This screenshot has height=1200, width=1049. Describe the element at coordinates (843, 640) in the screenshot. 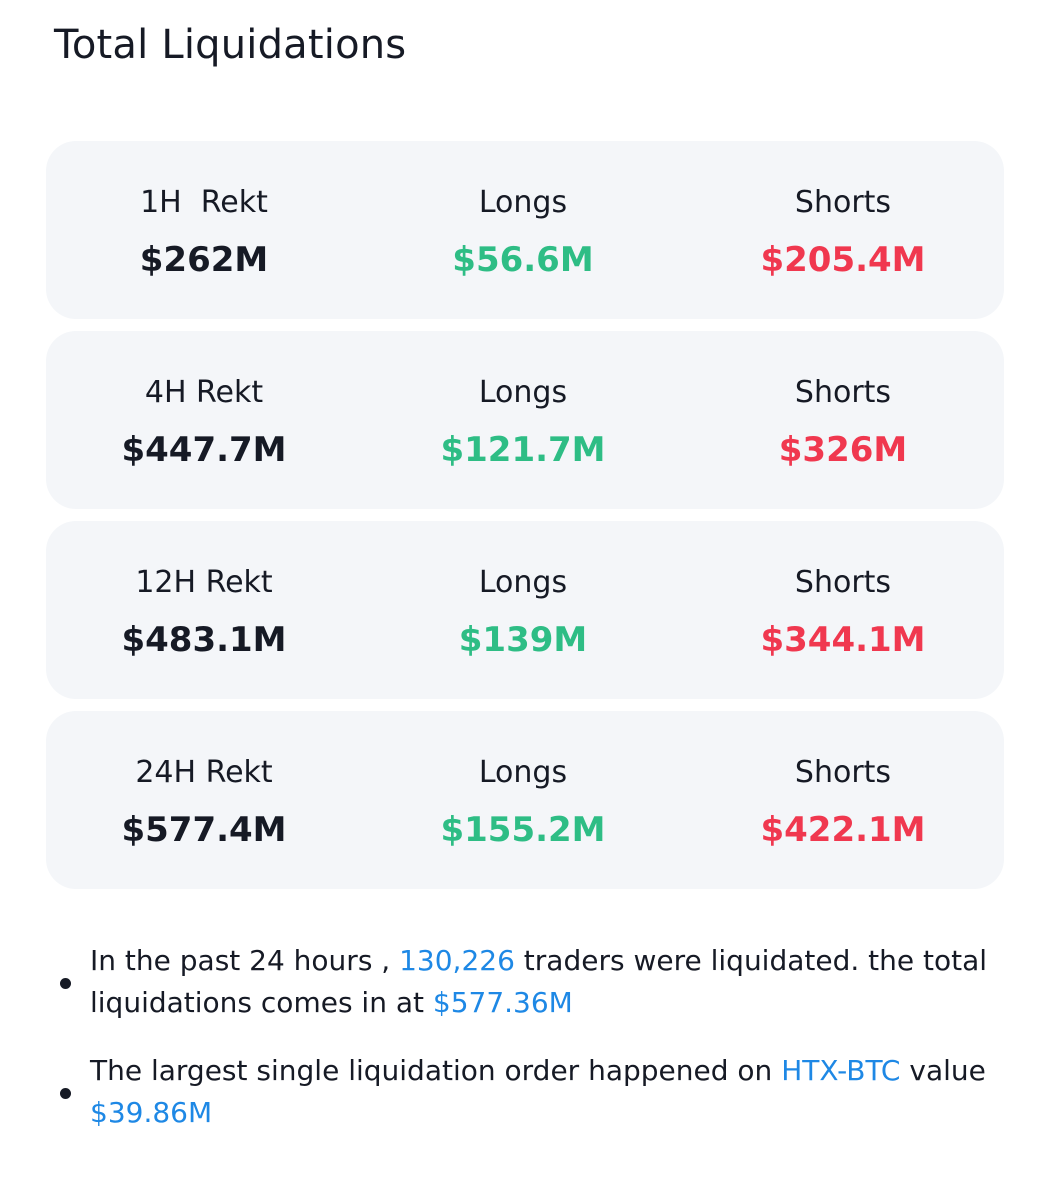

I see `shorts-value: $344.1M` at that location.